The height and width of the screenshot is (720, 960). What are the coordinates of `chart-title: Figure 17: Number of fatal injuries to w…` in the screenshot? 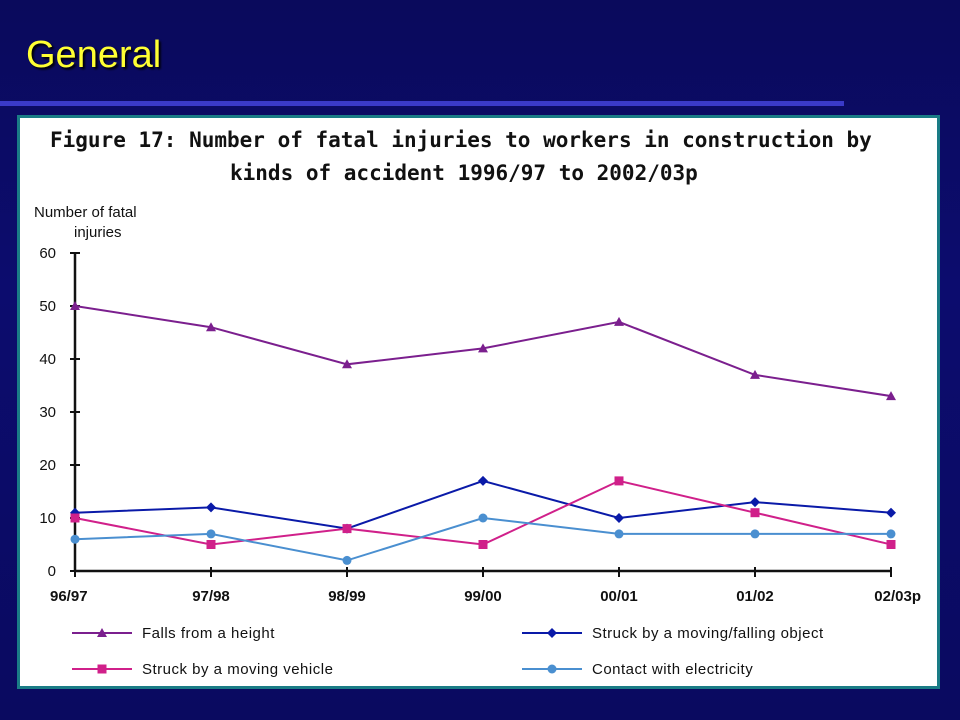 It's located at (461, 140).